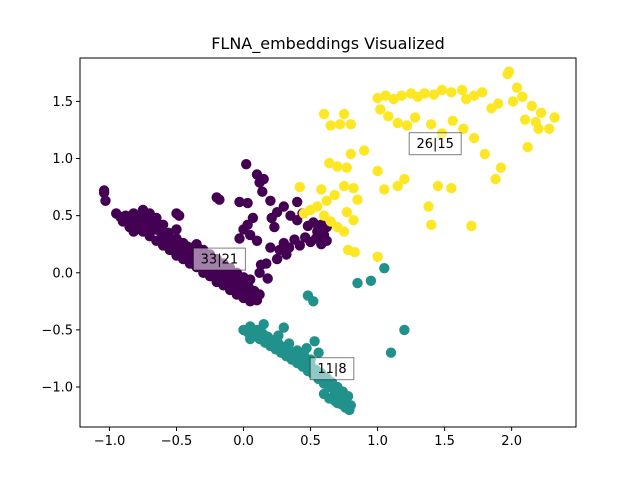 The height and width of the screenshot is (484, 640). What do you see at coordinates (328, 44) in the screenshot?
I see `chart-title: FLNA_embeddings Visualized` at bounding box center [328, 44].